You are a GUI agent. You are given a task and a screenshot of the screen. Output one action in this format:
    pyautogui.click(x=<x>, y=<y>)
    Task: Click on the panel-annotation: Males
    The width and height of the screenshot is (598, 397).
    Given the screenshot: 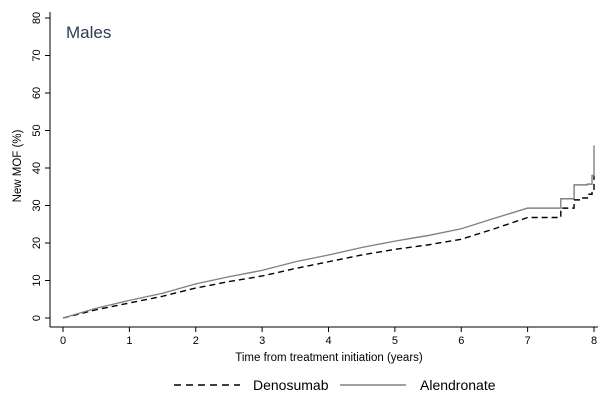 What is the action you would take?
    pyautogui.click(x=88, y=32)
    